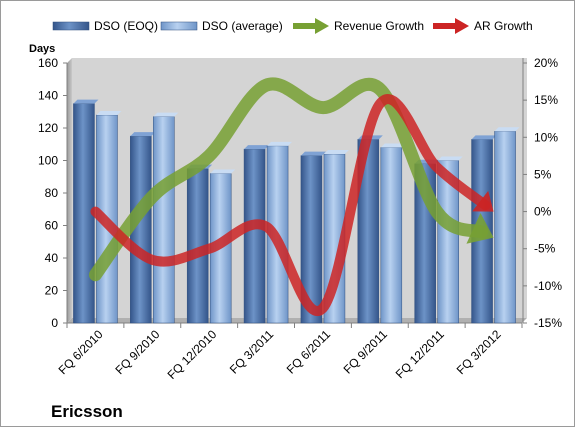  Describe the element at coordinates (366, 352) in the screenshot. I see `x-tick-label: FQ 9/2011` at that location.